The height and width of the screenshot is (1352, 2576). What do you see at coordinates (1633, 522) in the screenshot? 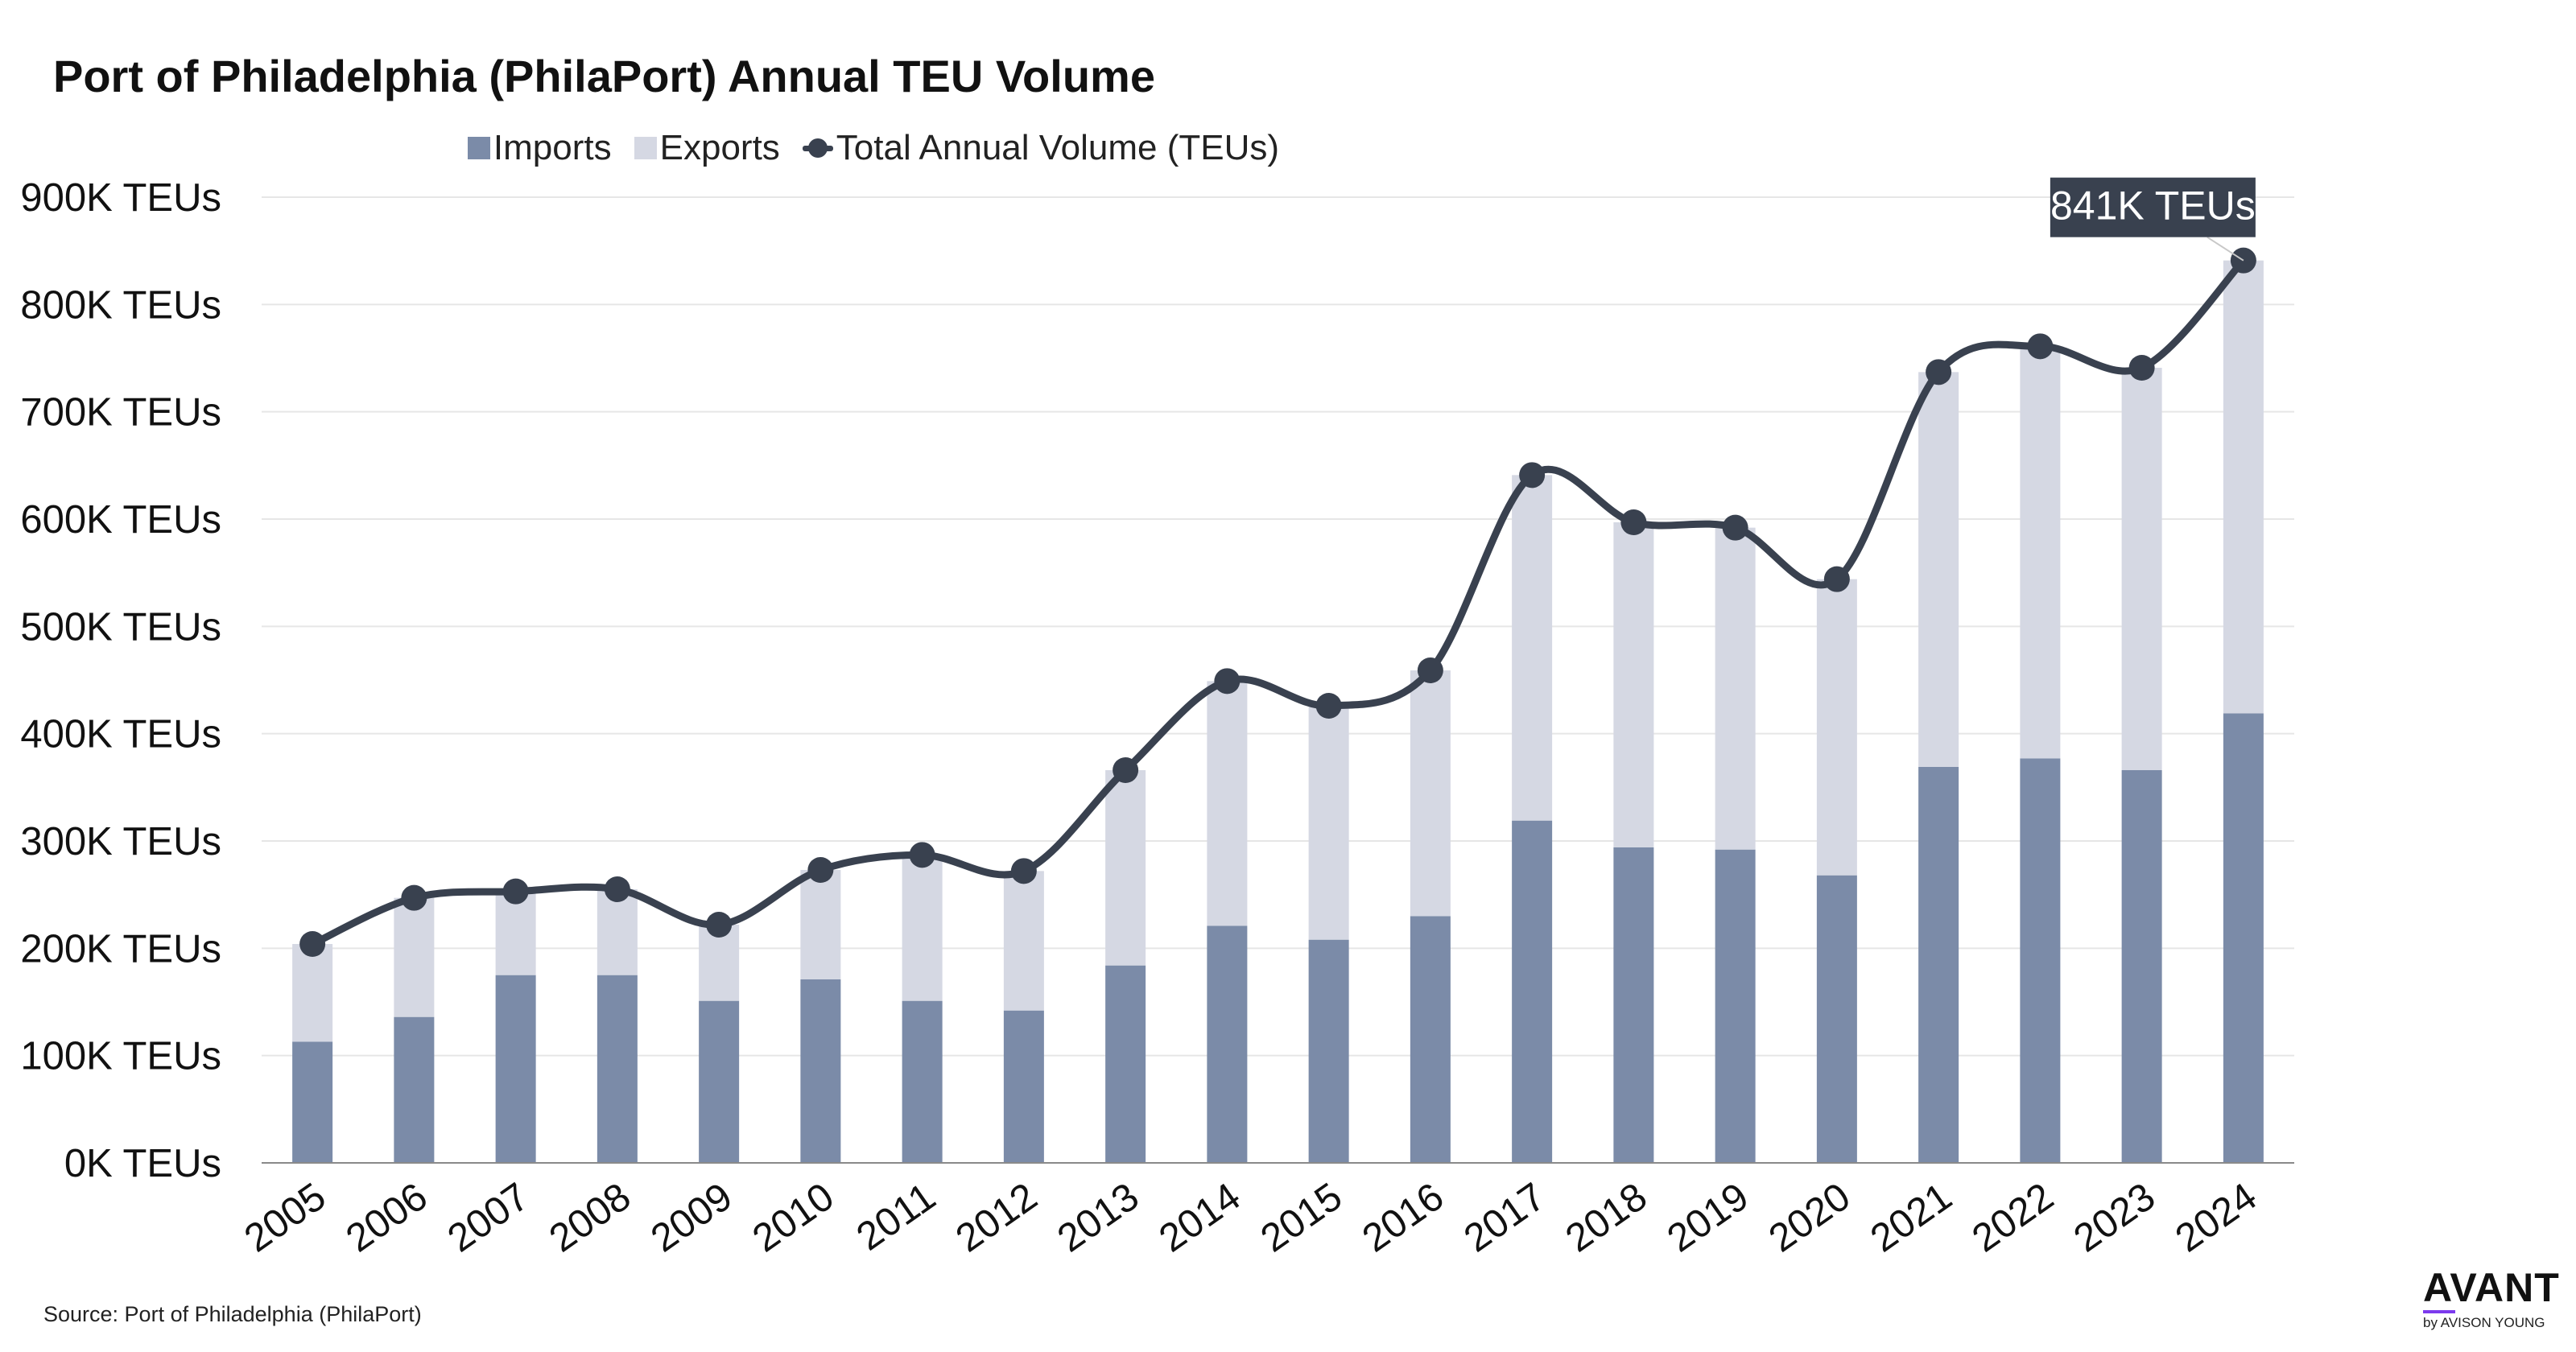
I see `total-point-2018` at bounding box center [1633, 522].